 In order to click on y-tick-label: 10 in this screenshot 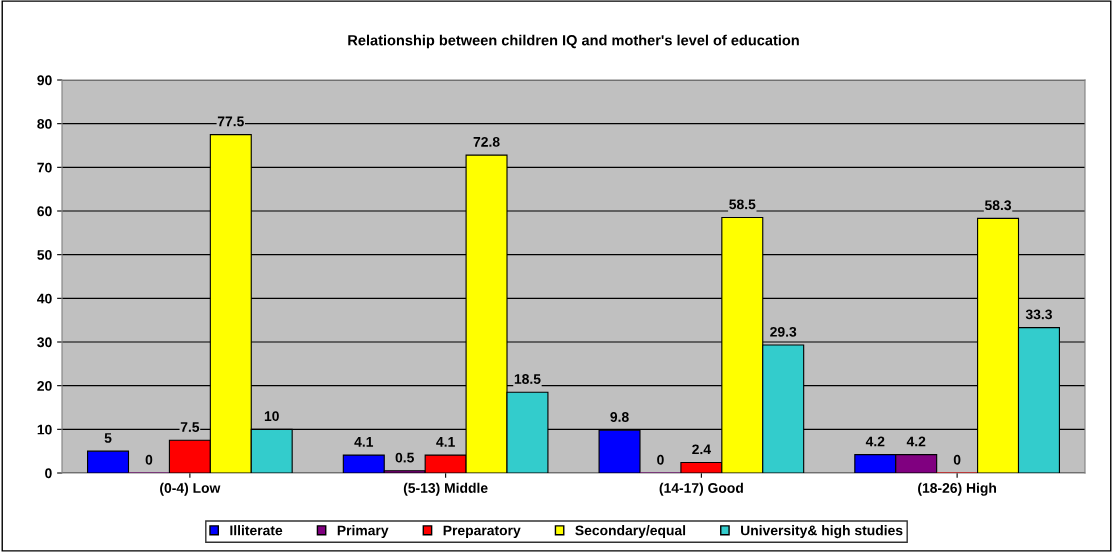, I will do `click(44, 429)`.